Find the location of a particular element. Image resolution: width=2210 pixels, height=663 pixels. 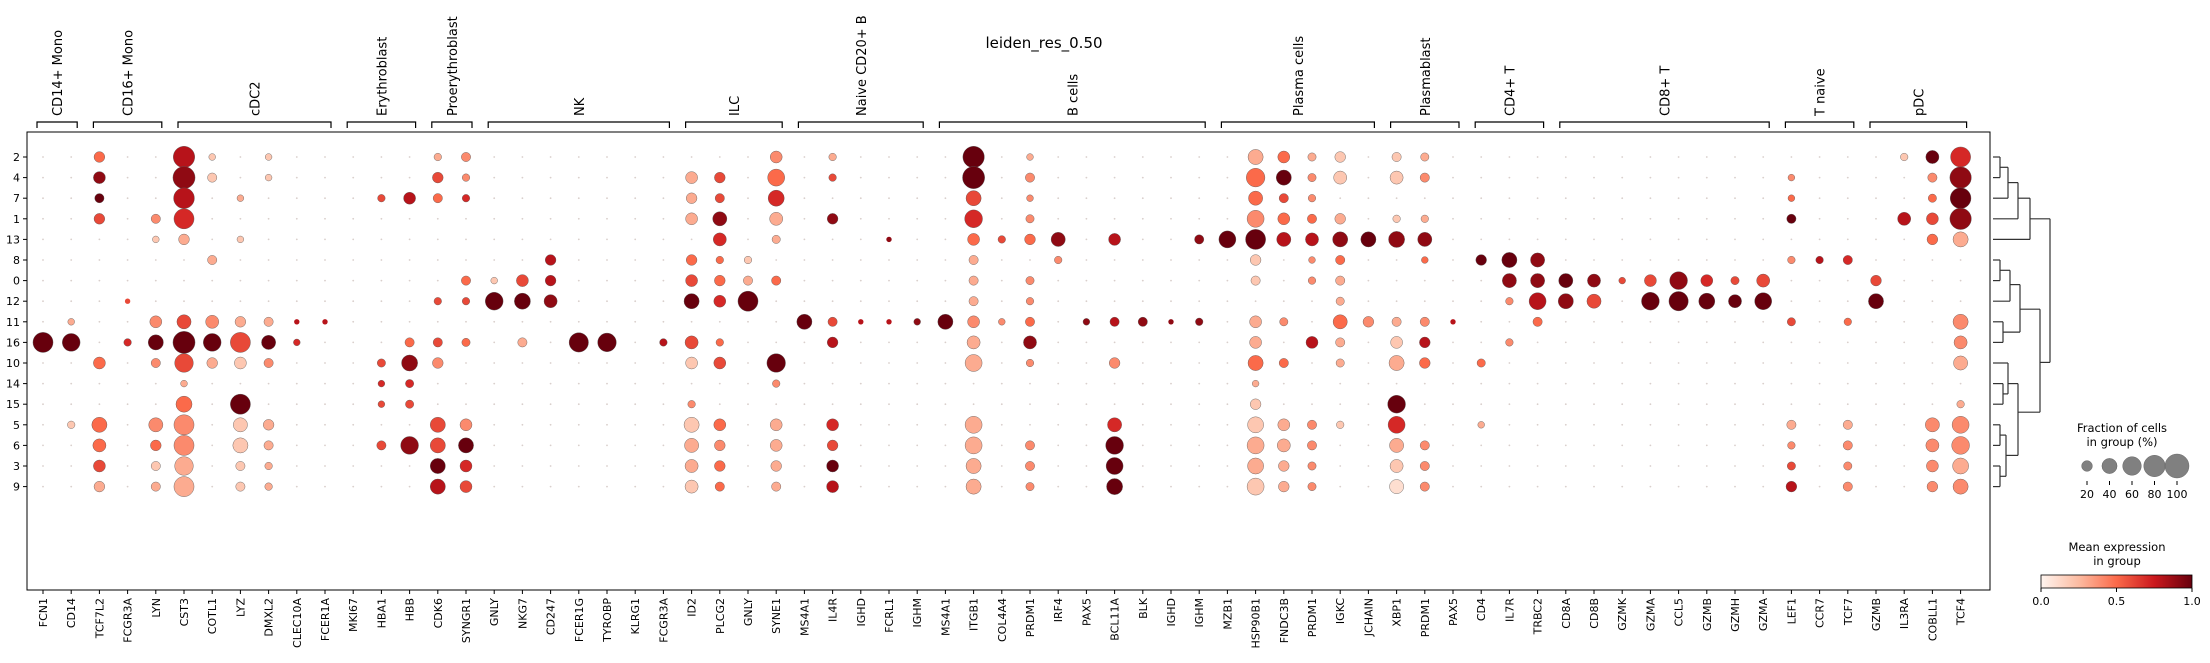

x-tick-label: JCHAIN is located at coordinates (1368, 617).